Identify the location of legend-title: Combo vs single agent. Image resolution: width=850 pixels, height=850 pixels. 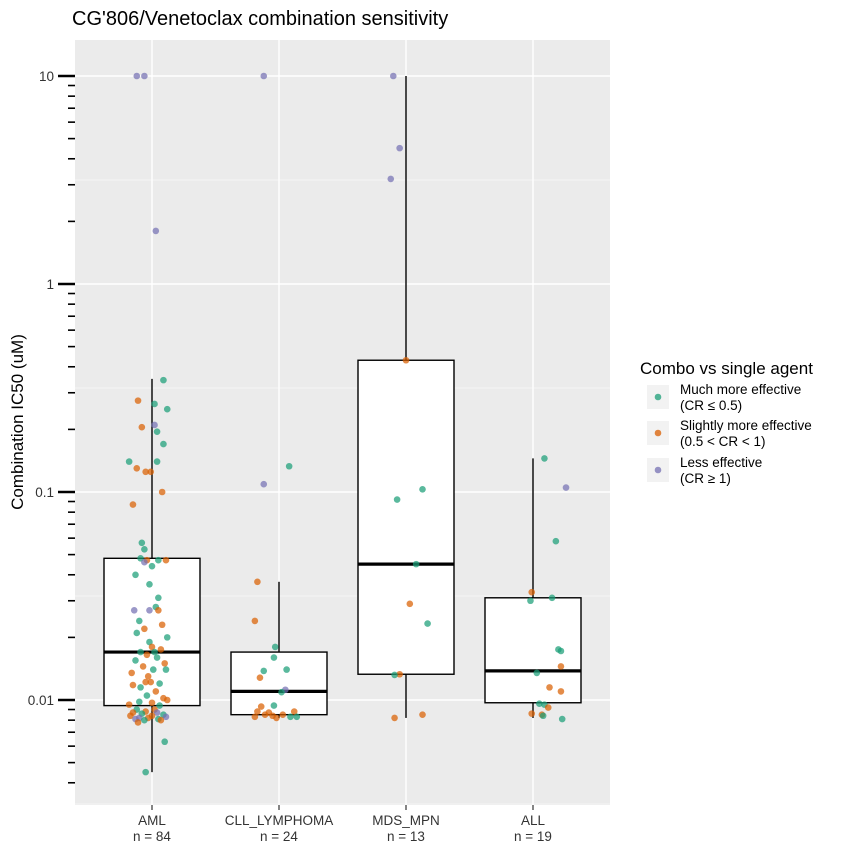
(726, 368).